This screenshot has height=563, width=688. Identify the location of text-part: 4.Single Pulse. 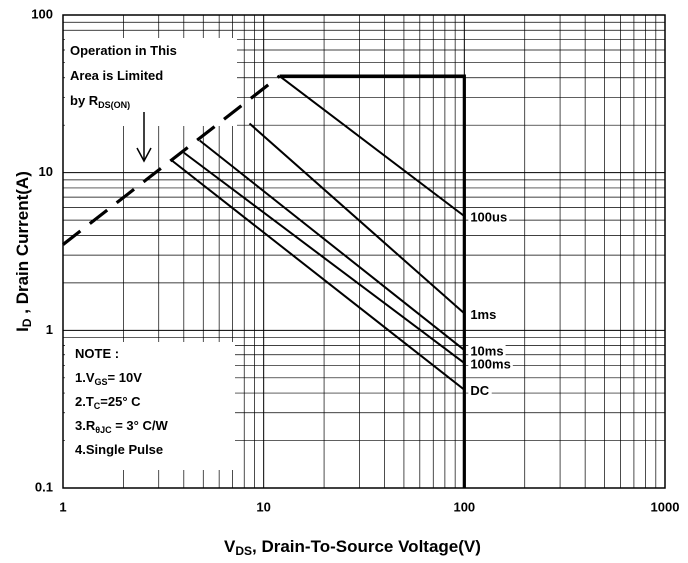
(119, 449).